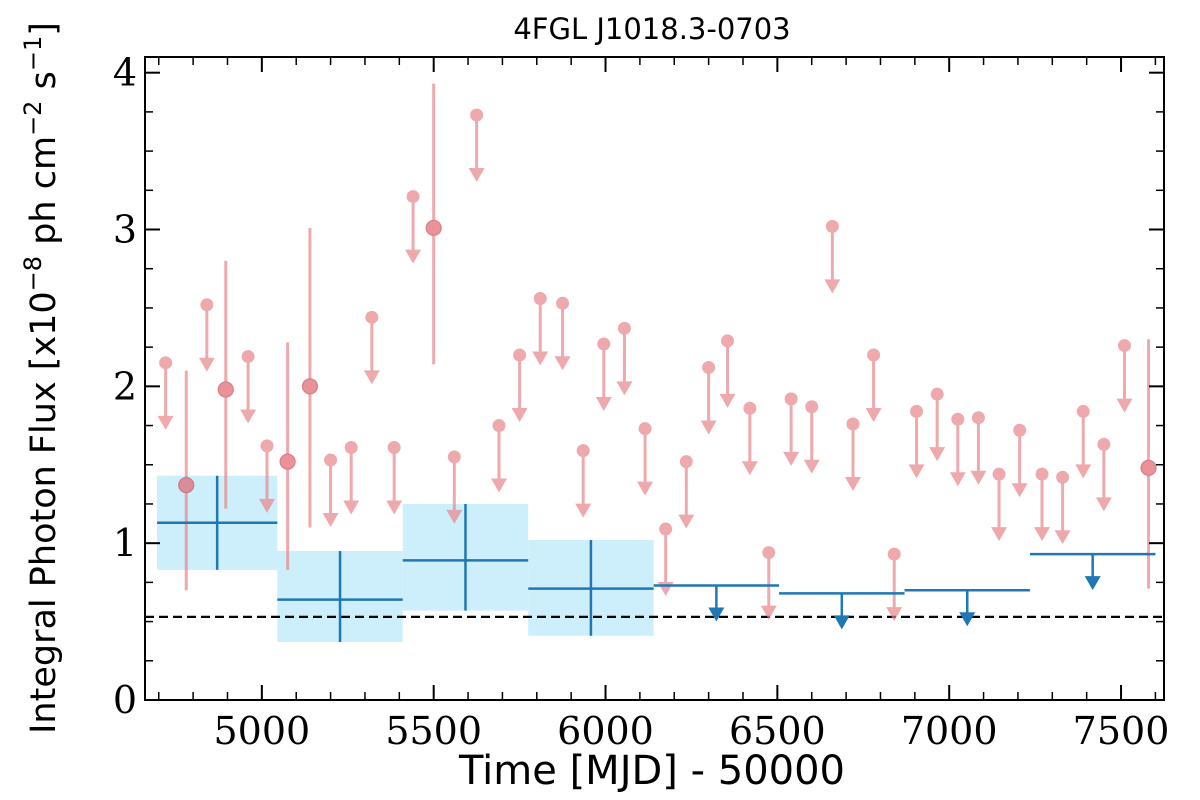 This screenshot has width=1200, height=800. Describe the element at coordinates (125, 700) in the screenshot. I see `y-tick-label: 0` at that location.